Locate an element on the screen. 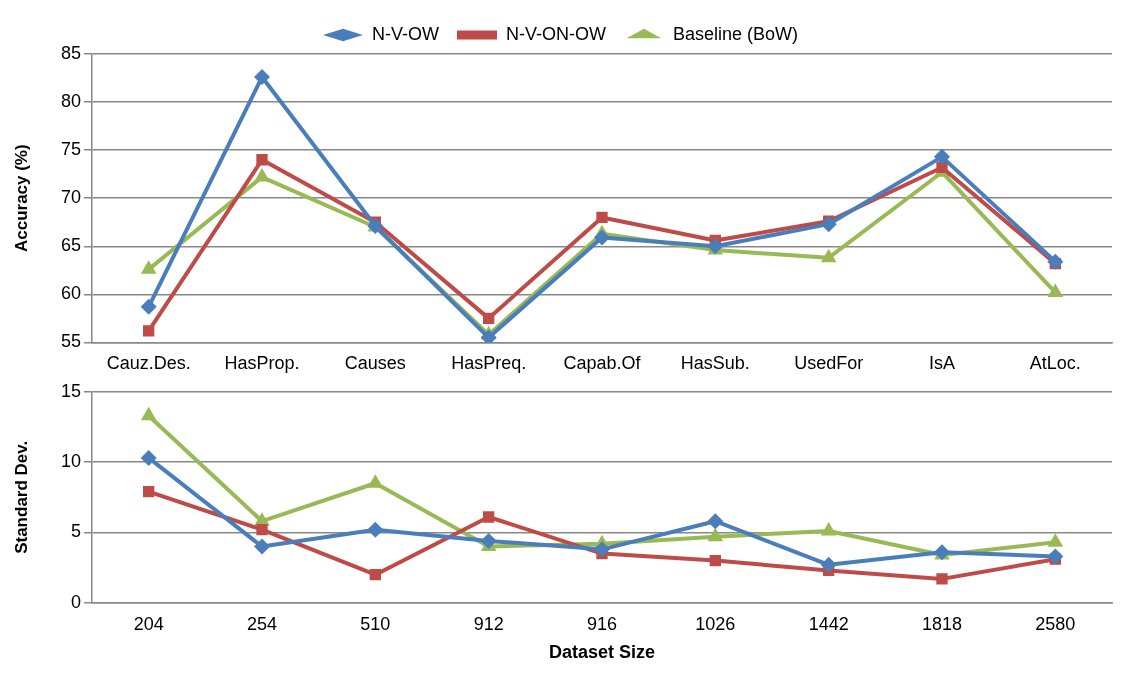  y-tick-label: 75 is located at coordinates (70, 149).